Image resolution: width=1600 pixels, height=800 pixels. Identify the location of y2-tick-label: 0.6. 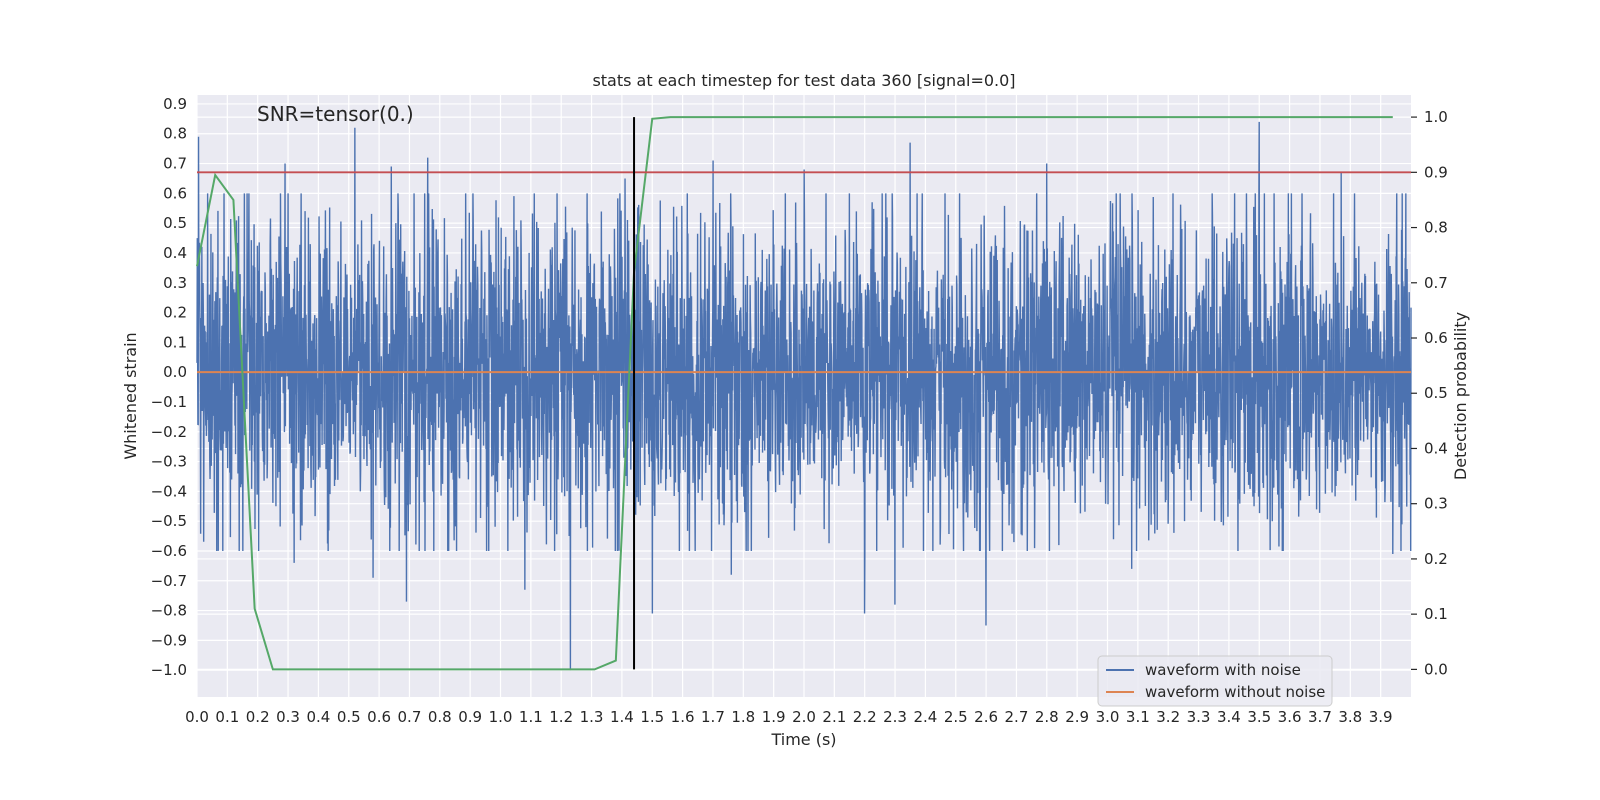
(1436, 338).